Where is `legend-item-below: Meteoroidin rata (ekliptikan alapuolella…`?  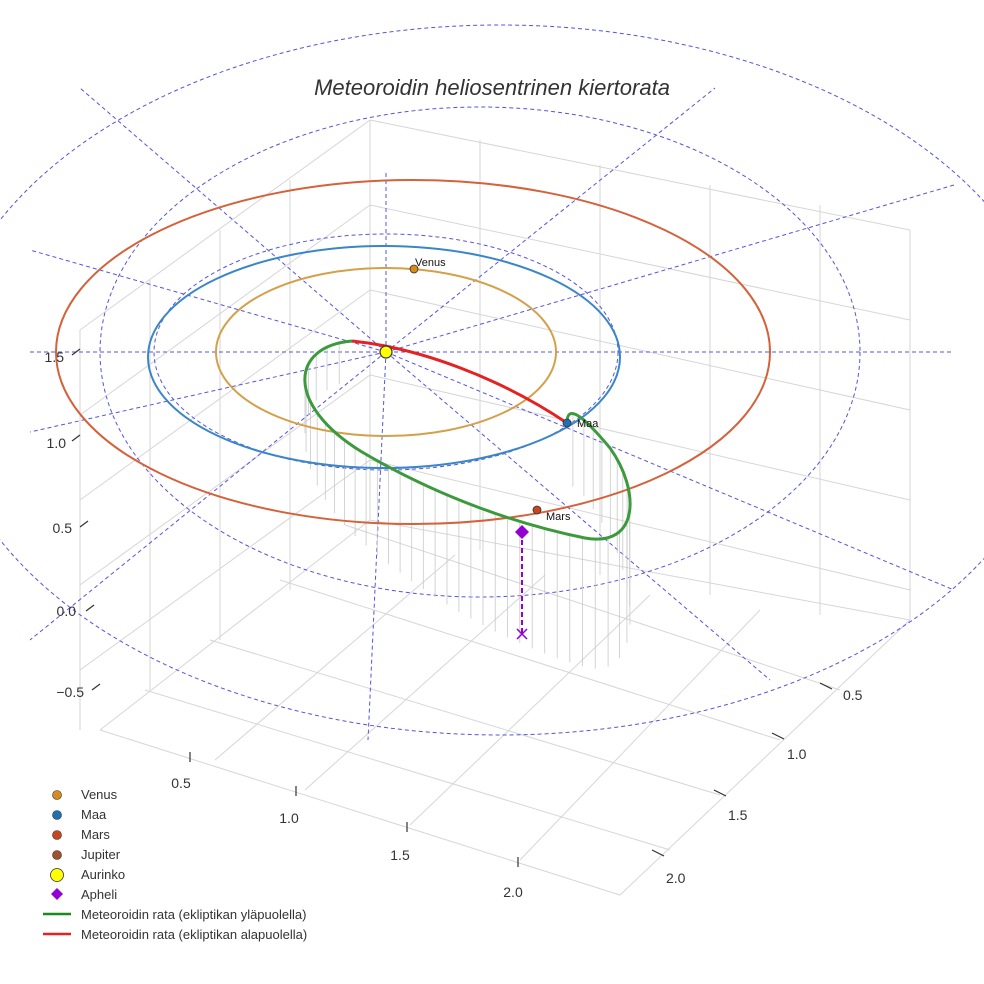
legend-item-below: Meteoroidin rata (ekliptikan alapuolella… is located at coordinates (210, 934).